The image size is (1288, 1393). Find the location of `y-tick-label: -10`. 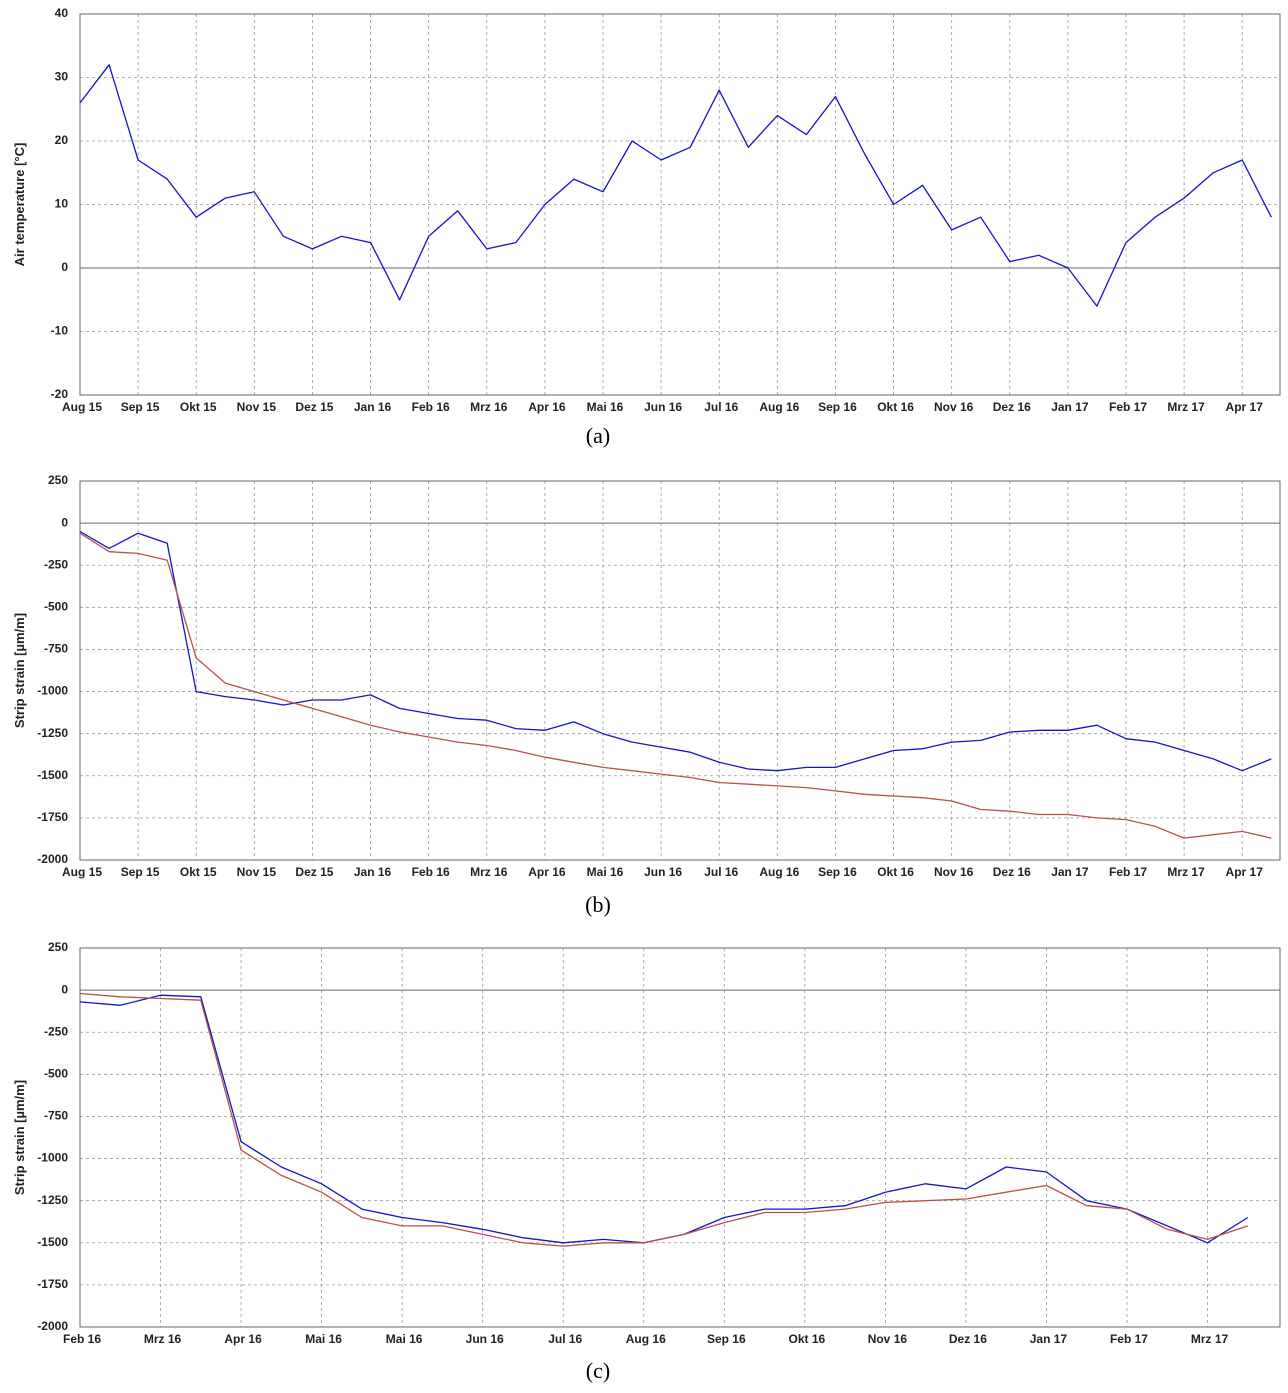

y-tick-label: -10 is located at coordinates (60, 331).